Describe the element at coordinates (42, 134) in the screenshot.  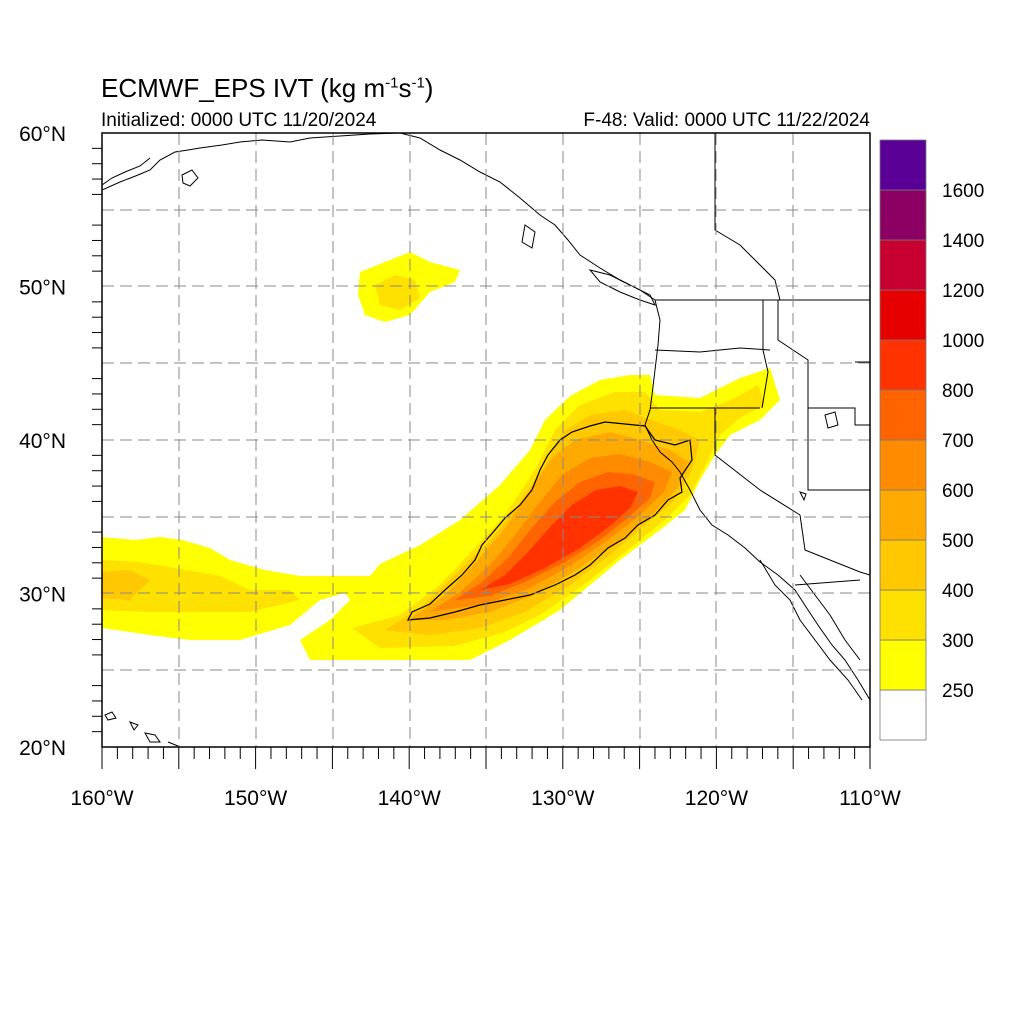
I see `lat-label: 60°N` at that location.